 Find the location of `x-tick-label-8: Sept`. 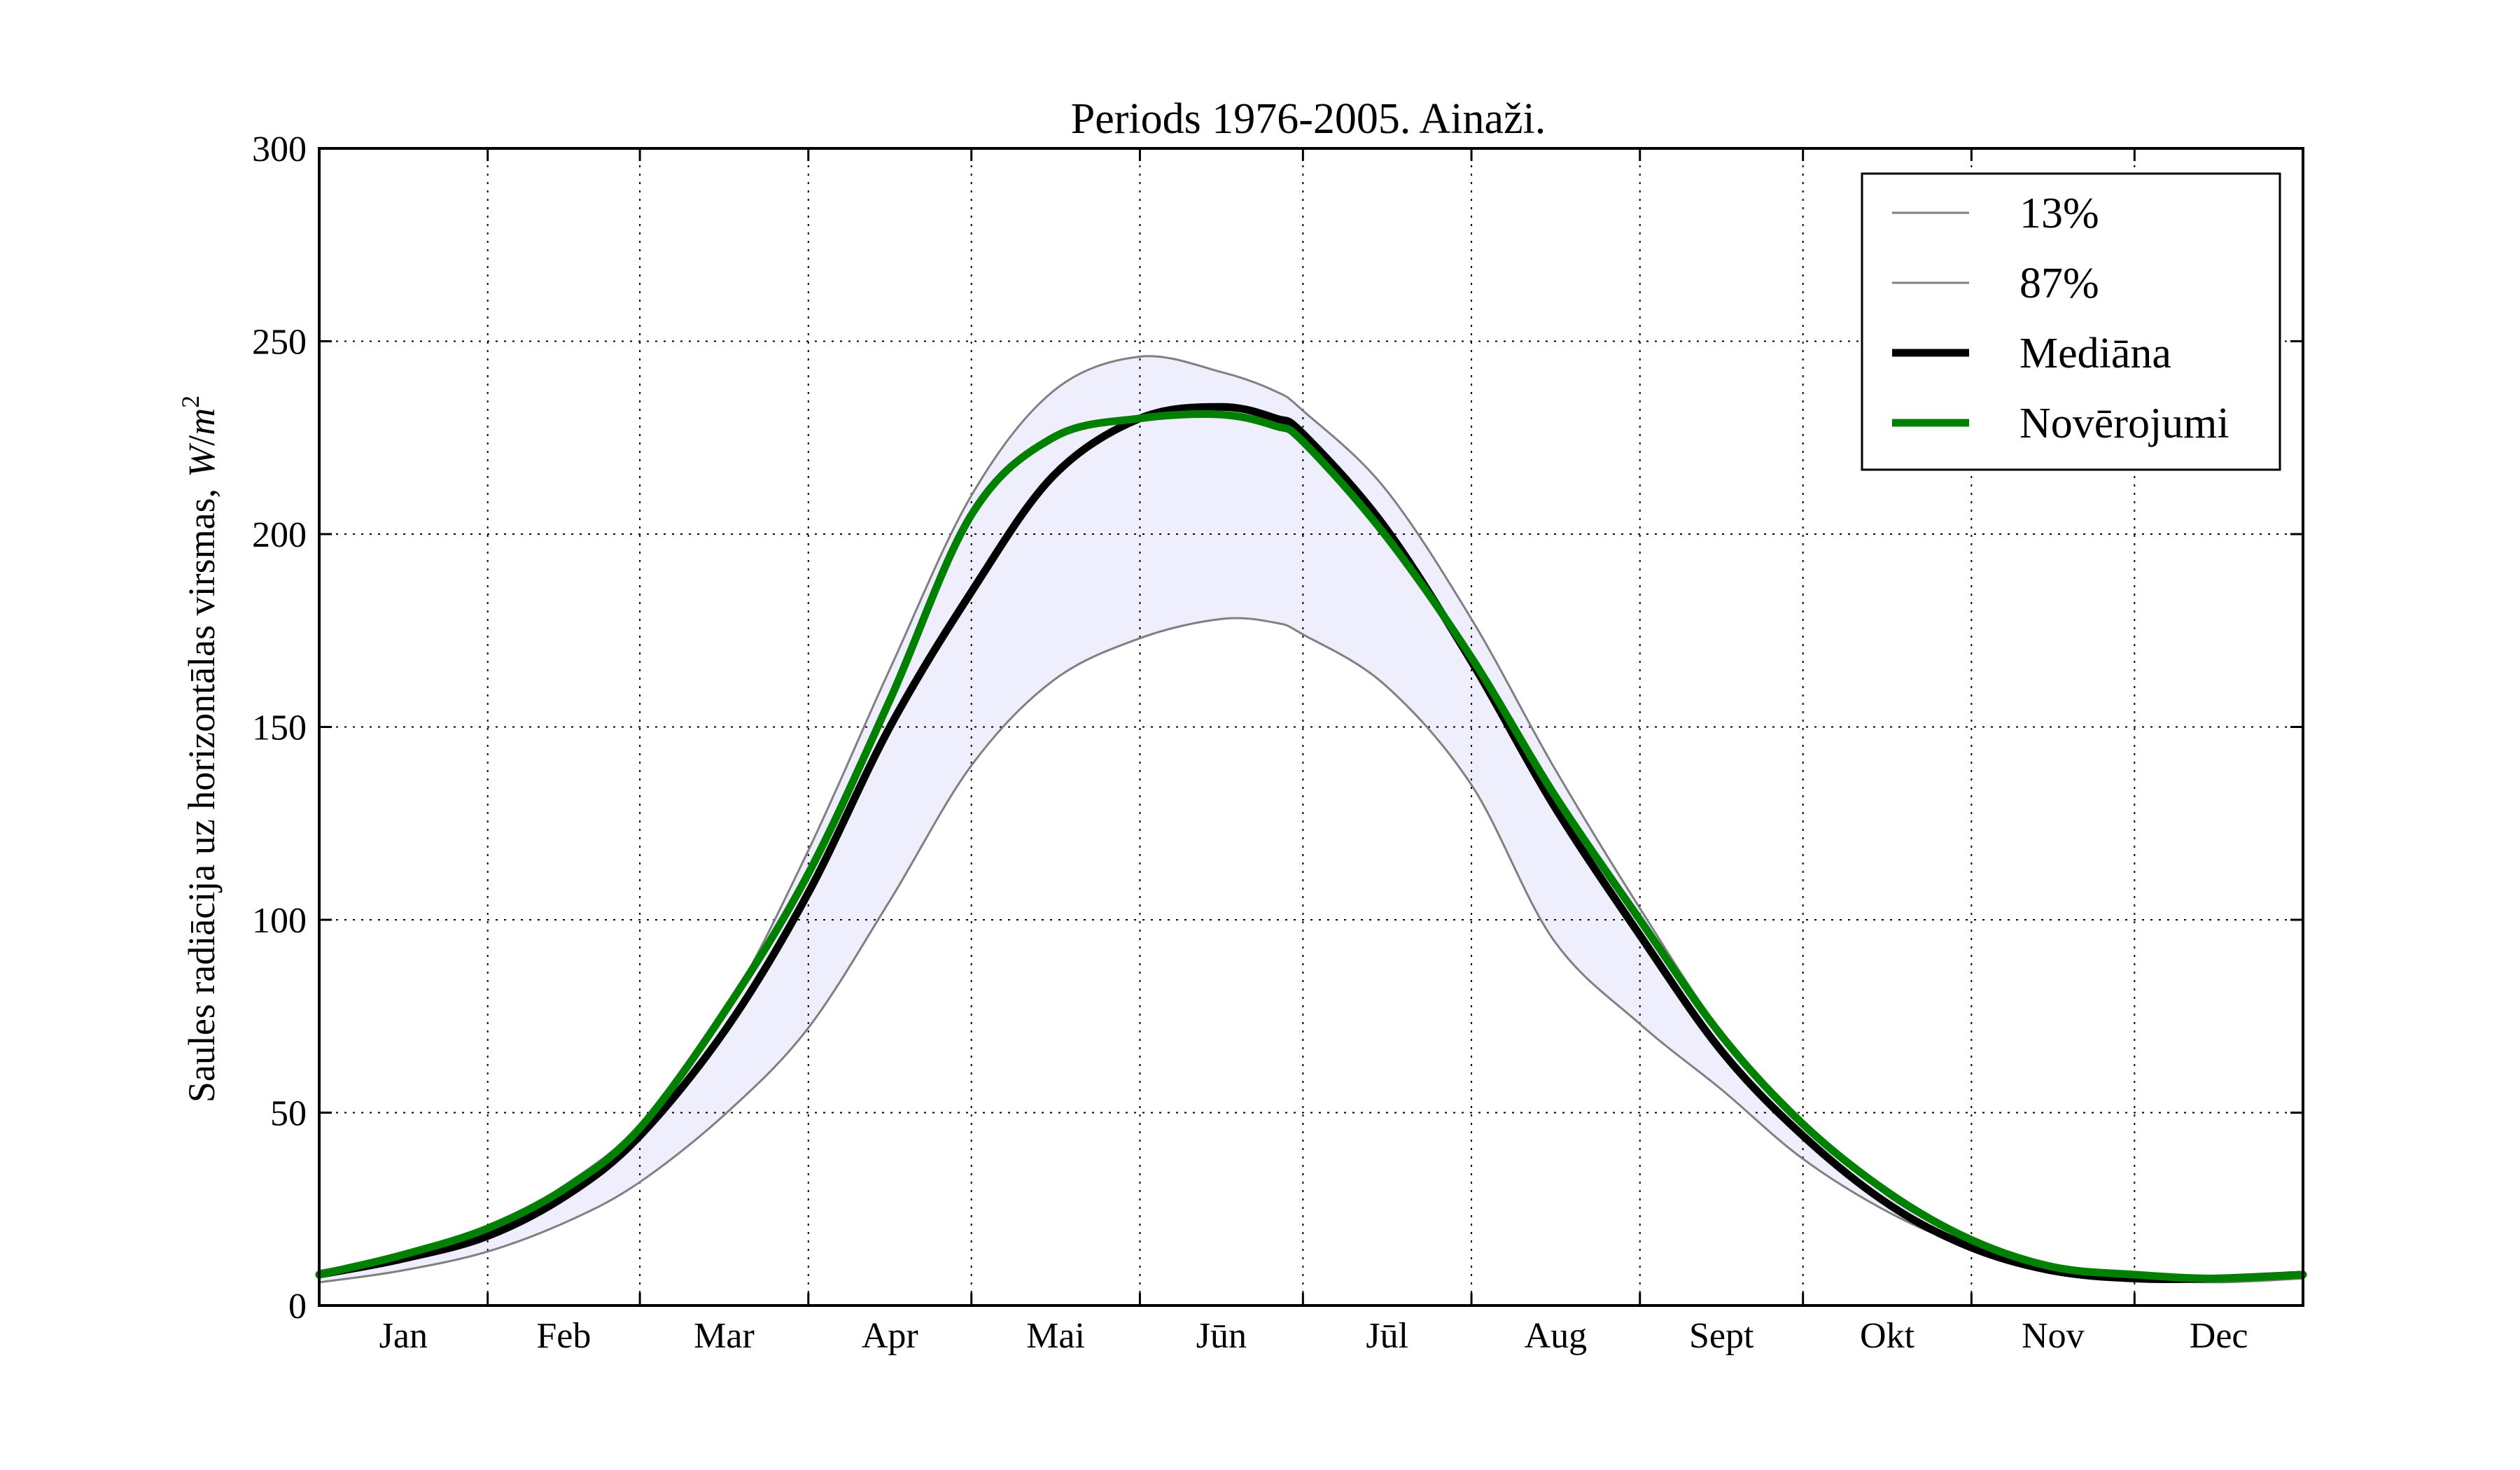

x-tick-label-8: Sept is located at coordinates (1721, 1336).